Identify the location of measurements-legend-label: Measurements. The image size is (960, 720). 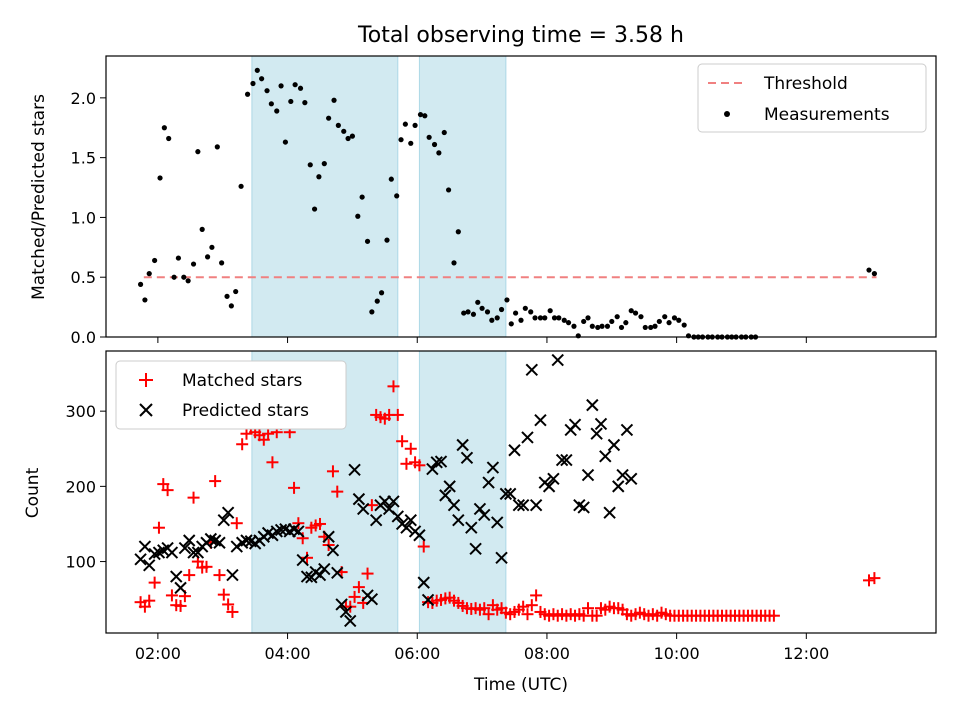
(827, 115).